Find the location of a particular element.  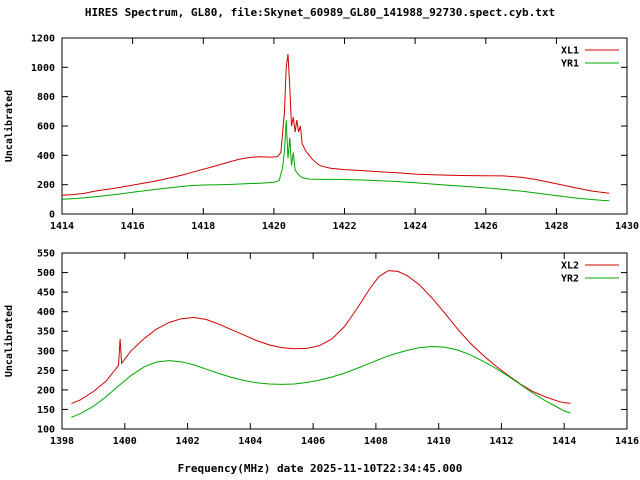

x-tick-label: 1422 is located at coordinates (344, 226).